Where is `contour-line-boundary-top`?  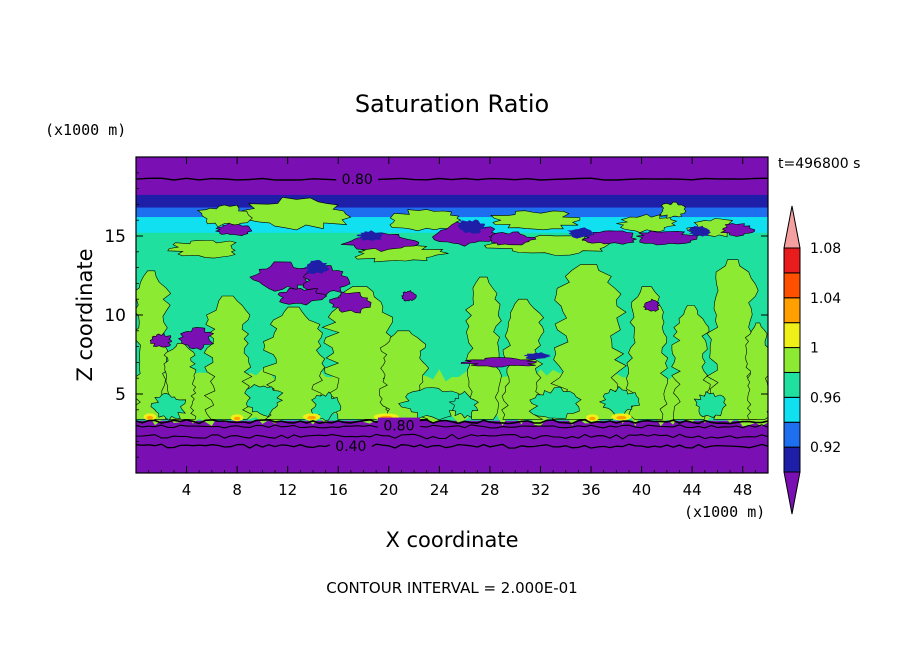 contour-line-boundary-top is located at coordinates (452, 421).